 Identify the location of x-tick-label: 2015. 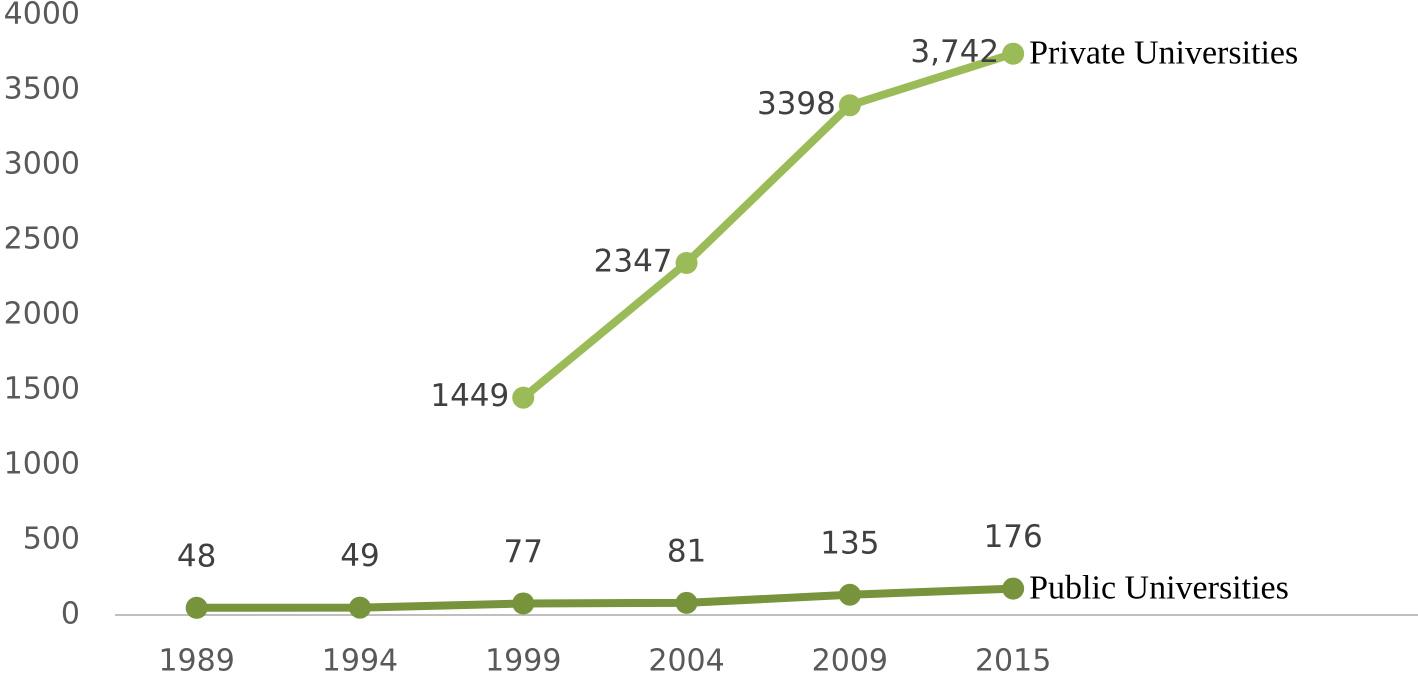
(1013, 659).